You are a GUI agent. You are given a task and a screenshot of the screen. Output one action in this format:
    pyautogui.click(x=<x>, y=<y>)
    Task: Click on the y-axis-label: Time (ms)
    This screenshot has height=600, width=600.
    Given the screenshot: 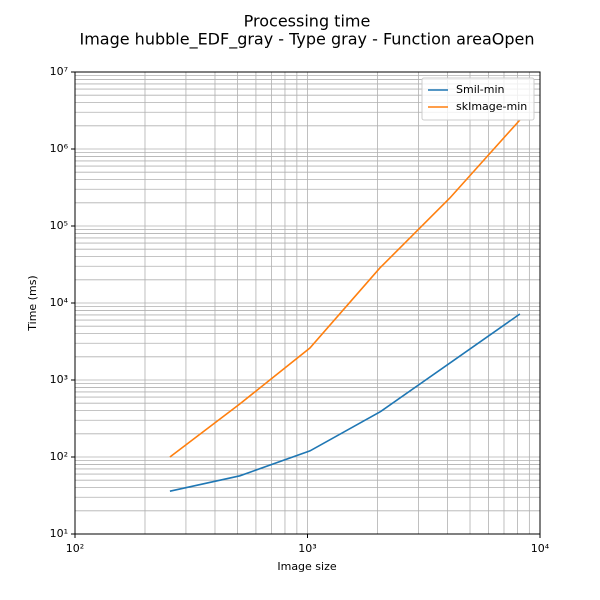 What is the action you would take?
    pyautogui.click(x=32, y=303)
    